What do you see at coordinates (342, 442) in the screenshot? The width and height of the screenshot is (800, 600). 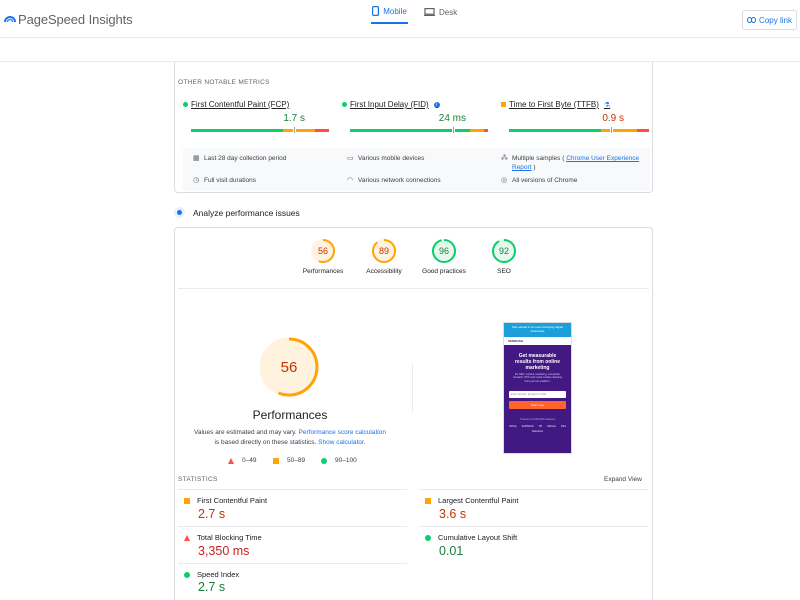 I see `show-calculator-link: Show calculator.` at bounding box center [342, 442].